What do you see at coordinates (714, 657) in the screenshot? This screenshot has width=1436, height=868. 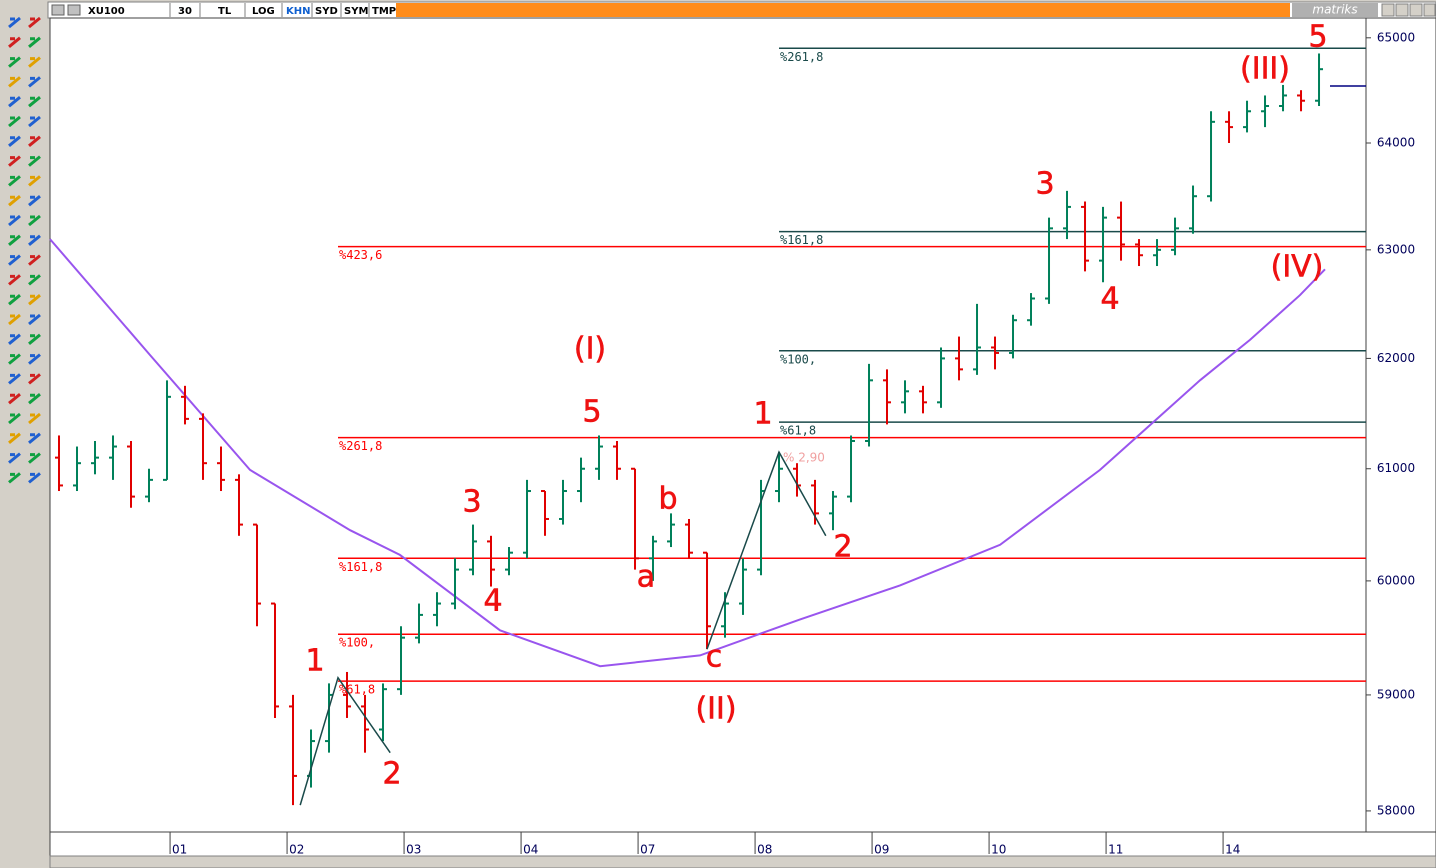 I see `wave-label: c` at bounding box center [714, 657].